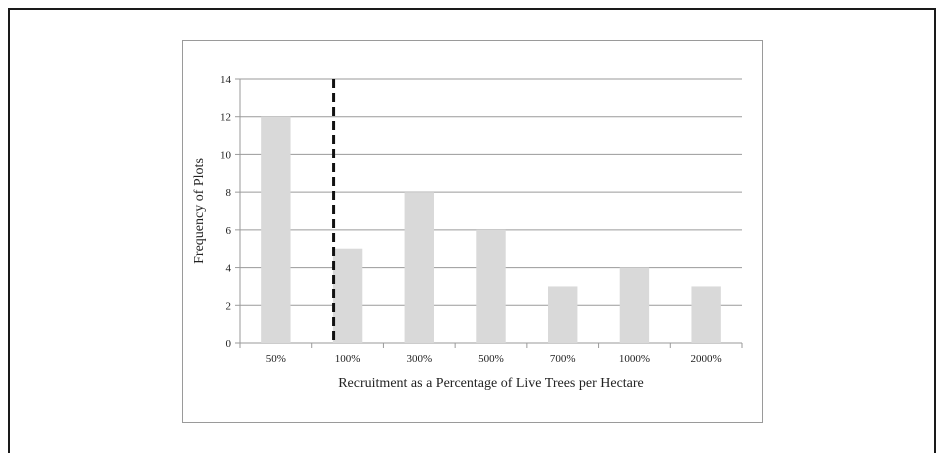 This screenshot has height=453, width=943. I want to click on bar-1000pct, so click(634, 305).